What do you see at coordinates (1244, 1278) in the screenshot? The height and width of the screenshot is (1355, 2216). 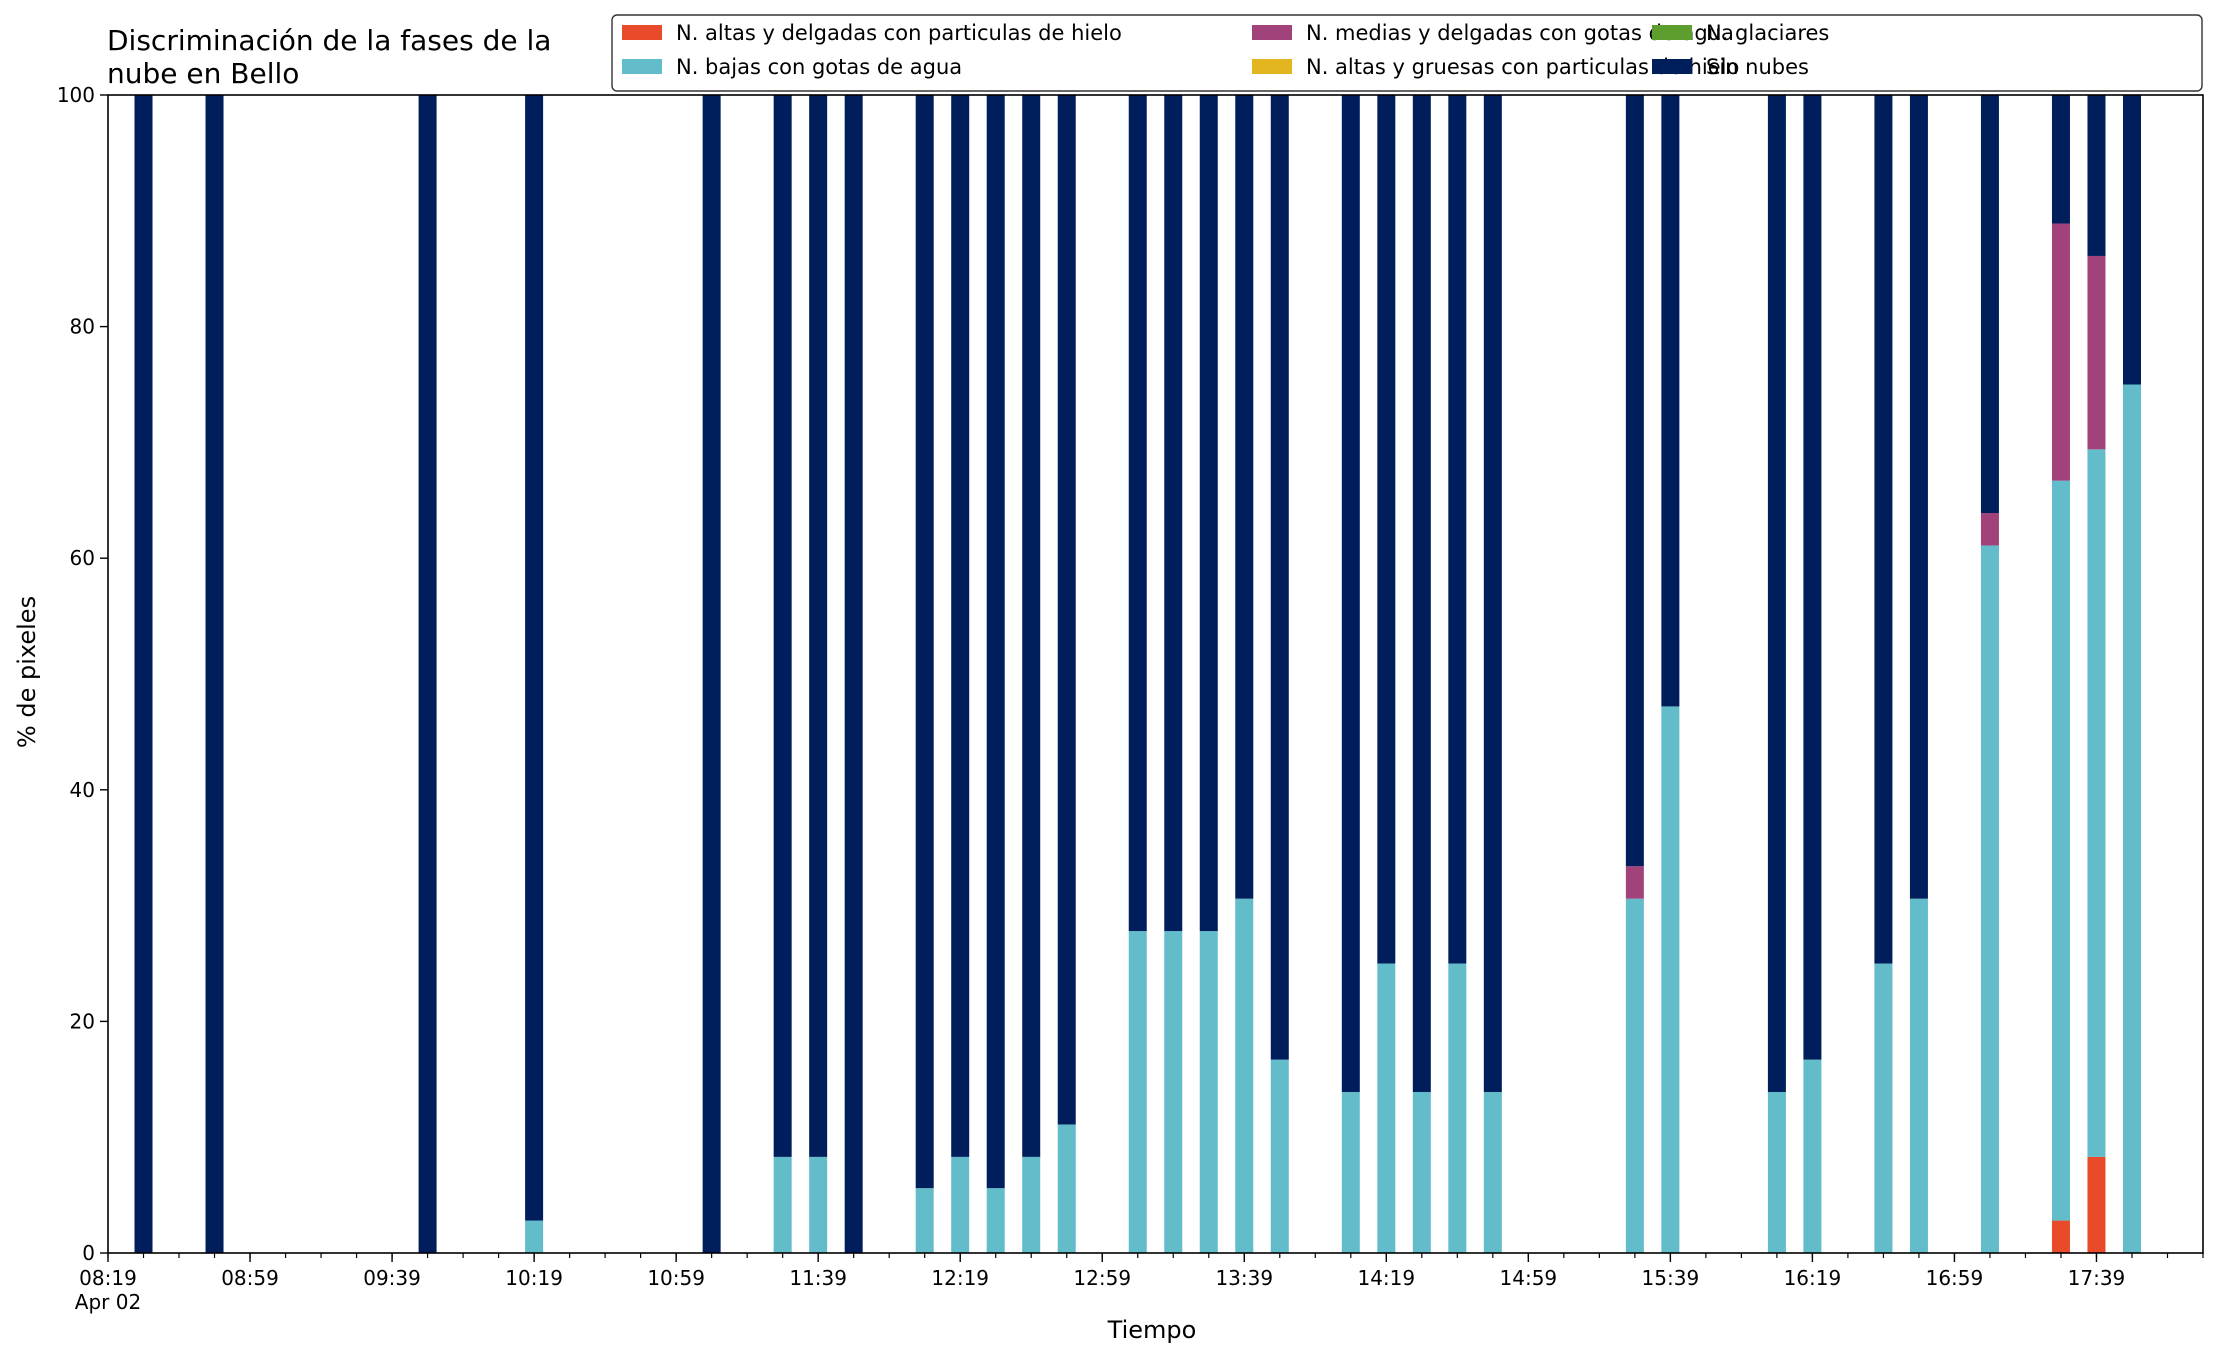 I see `x-tick-label: 13:39` at bounding box center [1244, 1278].